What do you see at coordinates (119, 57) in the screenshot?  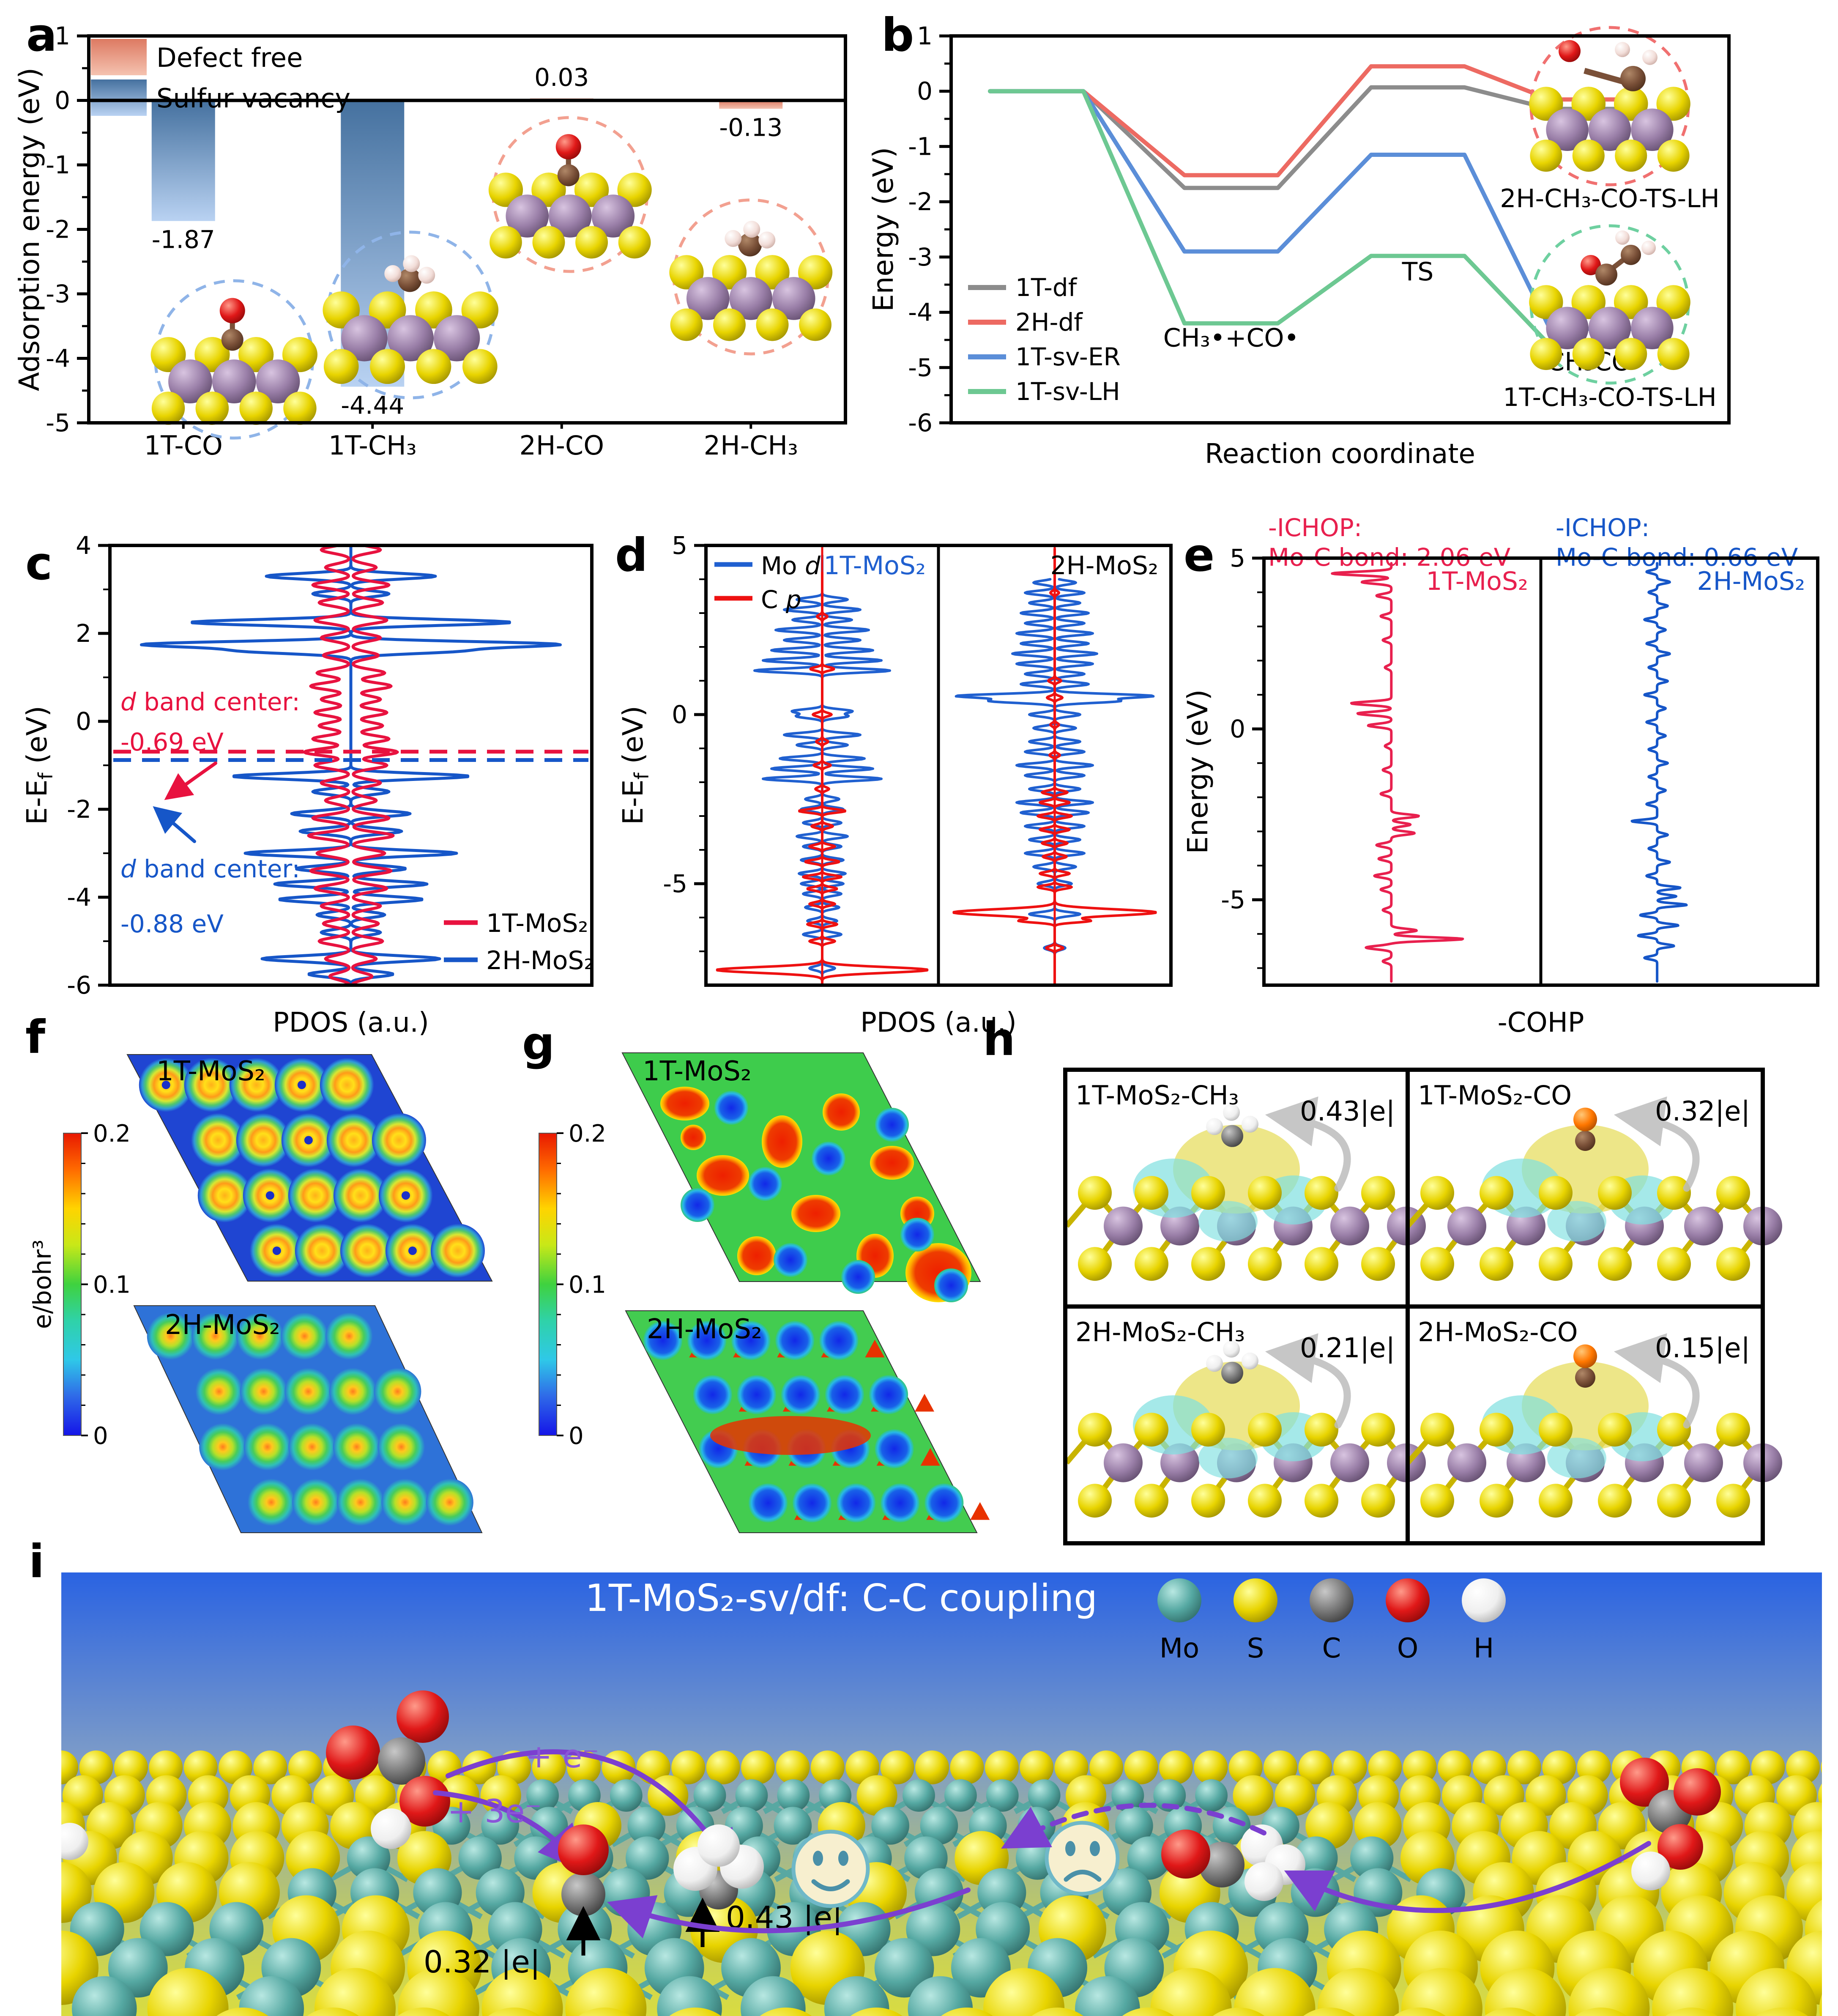 I see `legend-swatch-defect-free` at bounding box center [119, 57].